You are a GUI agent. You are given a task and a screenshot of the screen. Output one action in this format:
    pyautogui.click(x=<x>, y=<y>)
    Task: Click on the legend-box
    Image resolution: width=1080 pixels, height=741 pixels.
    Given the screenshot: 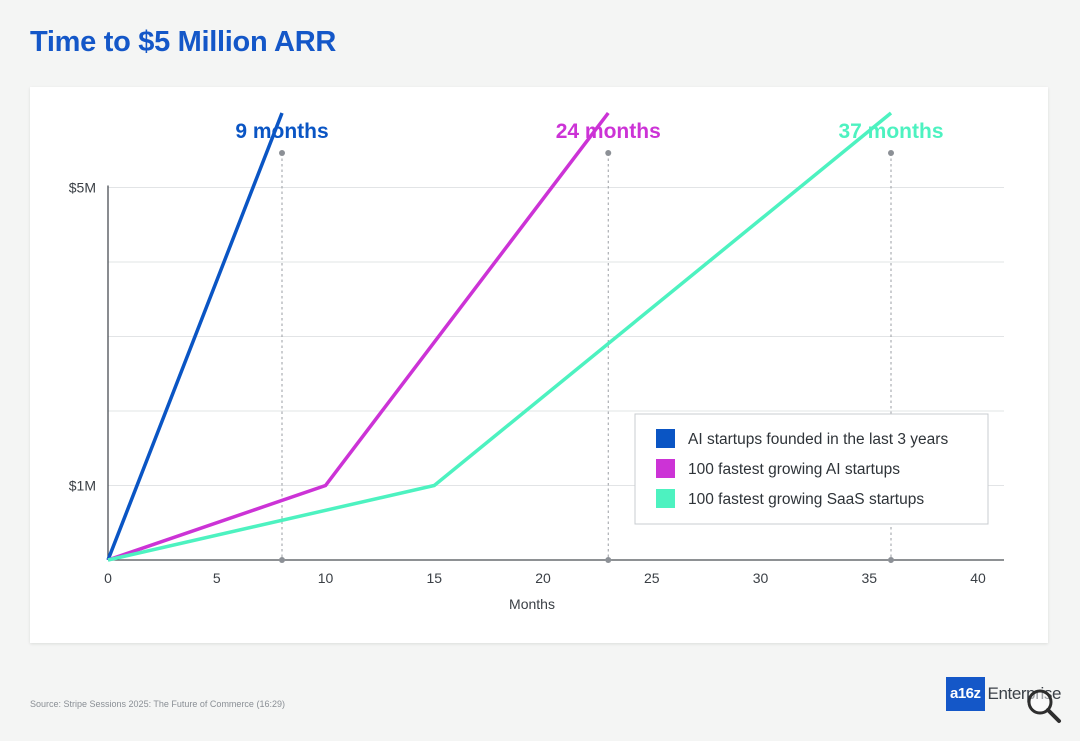 What is the action you would take?
    pyautogui.click(x=811, y=469)
    